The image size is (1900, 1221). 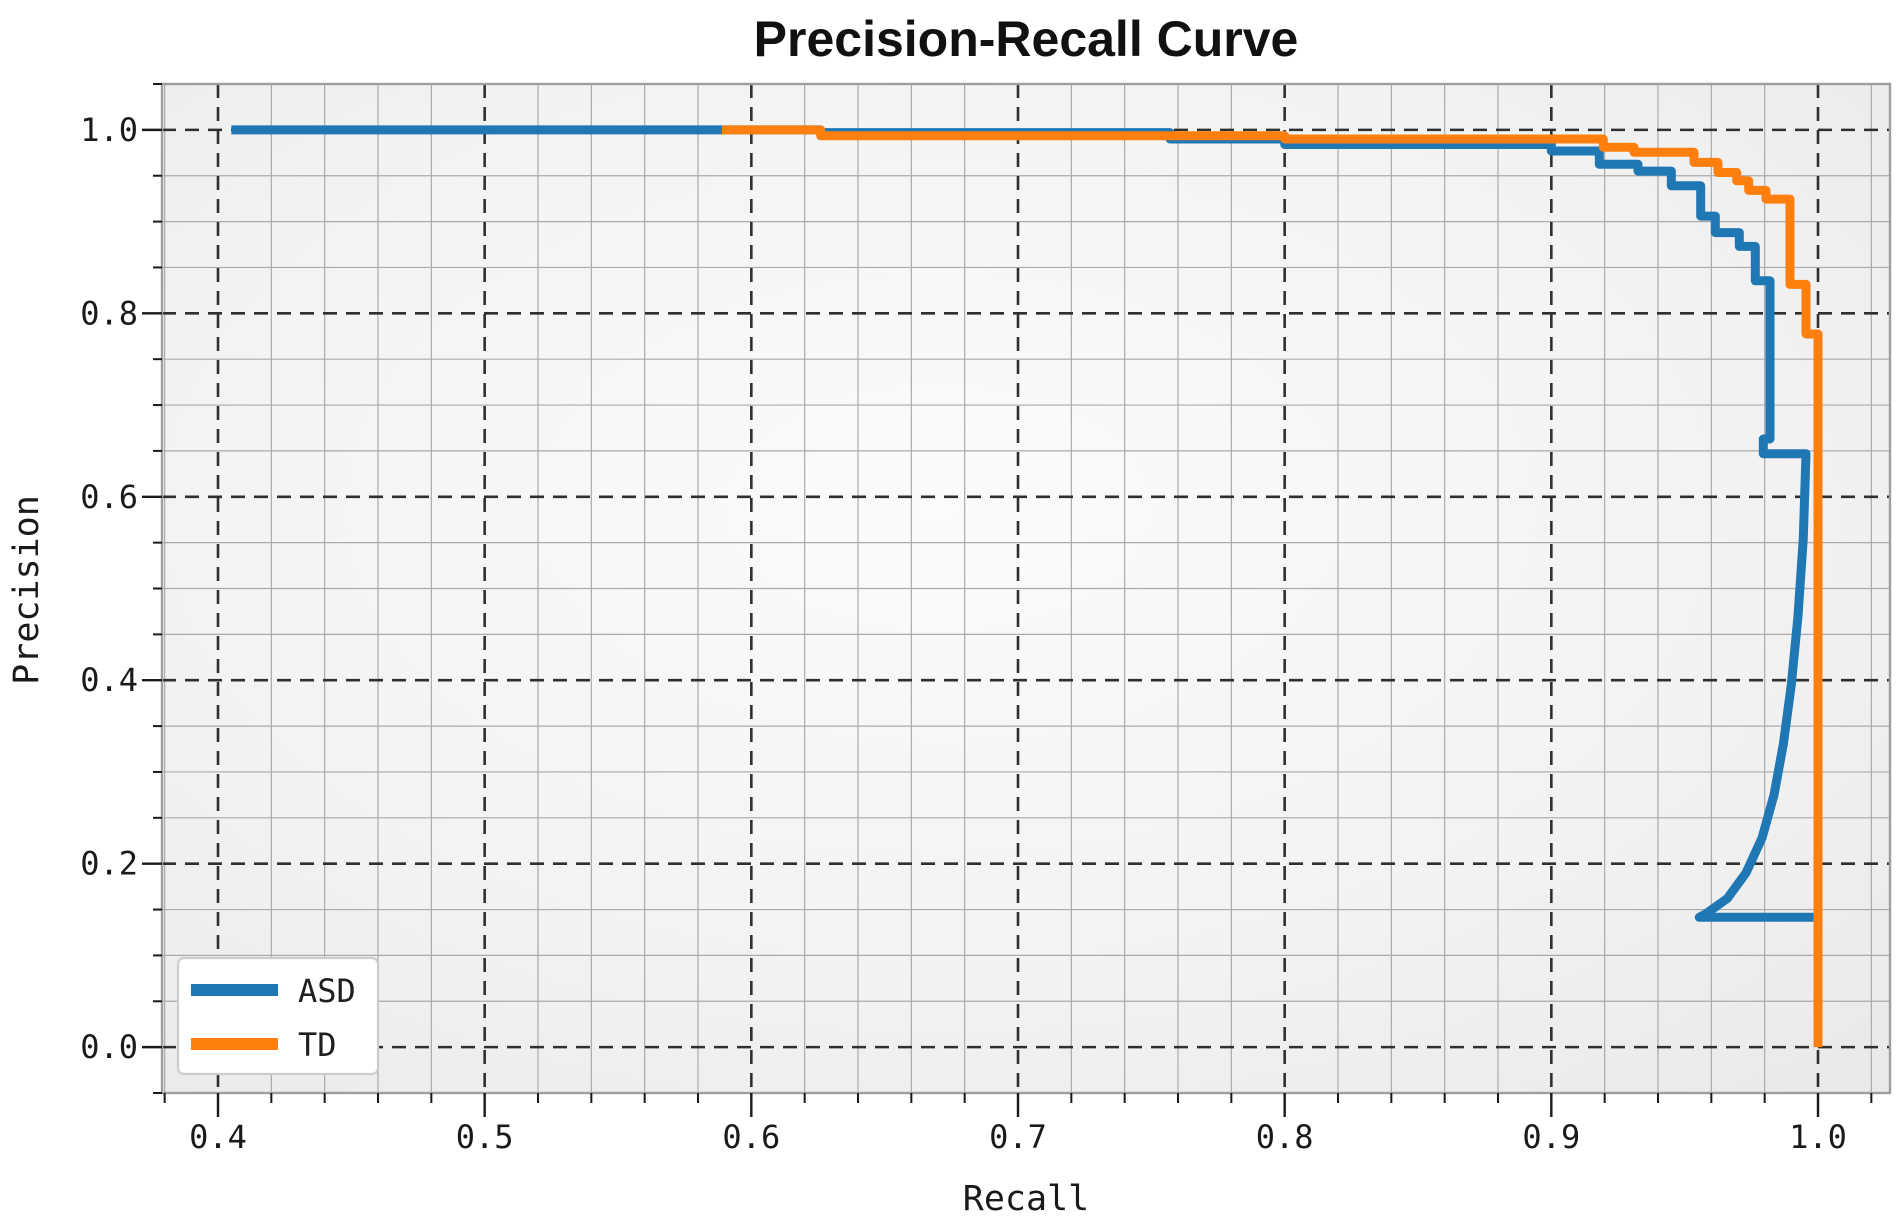 What do you see at coordinates (1026, 39) in the screenshot?
I see `chart-title: Precision-Recall Curve` at bounding box center [1026, 39].